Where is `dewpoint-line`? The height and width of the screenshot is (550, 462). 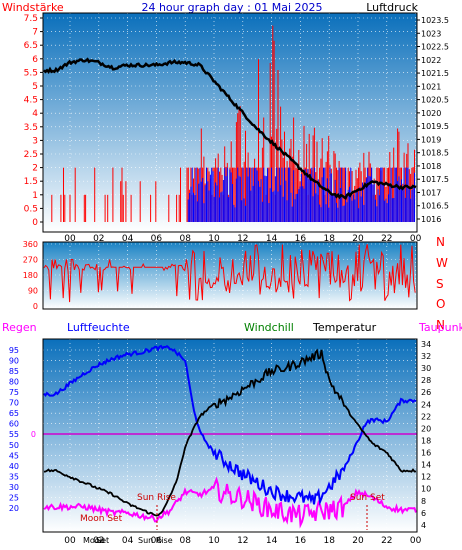 dewpoint-line is located at coordinates (230, 502).